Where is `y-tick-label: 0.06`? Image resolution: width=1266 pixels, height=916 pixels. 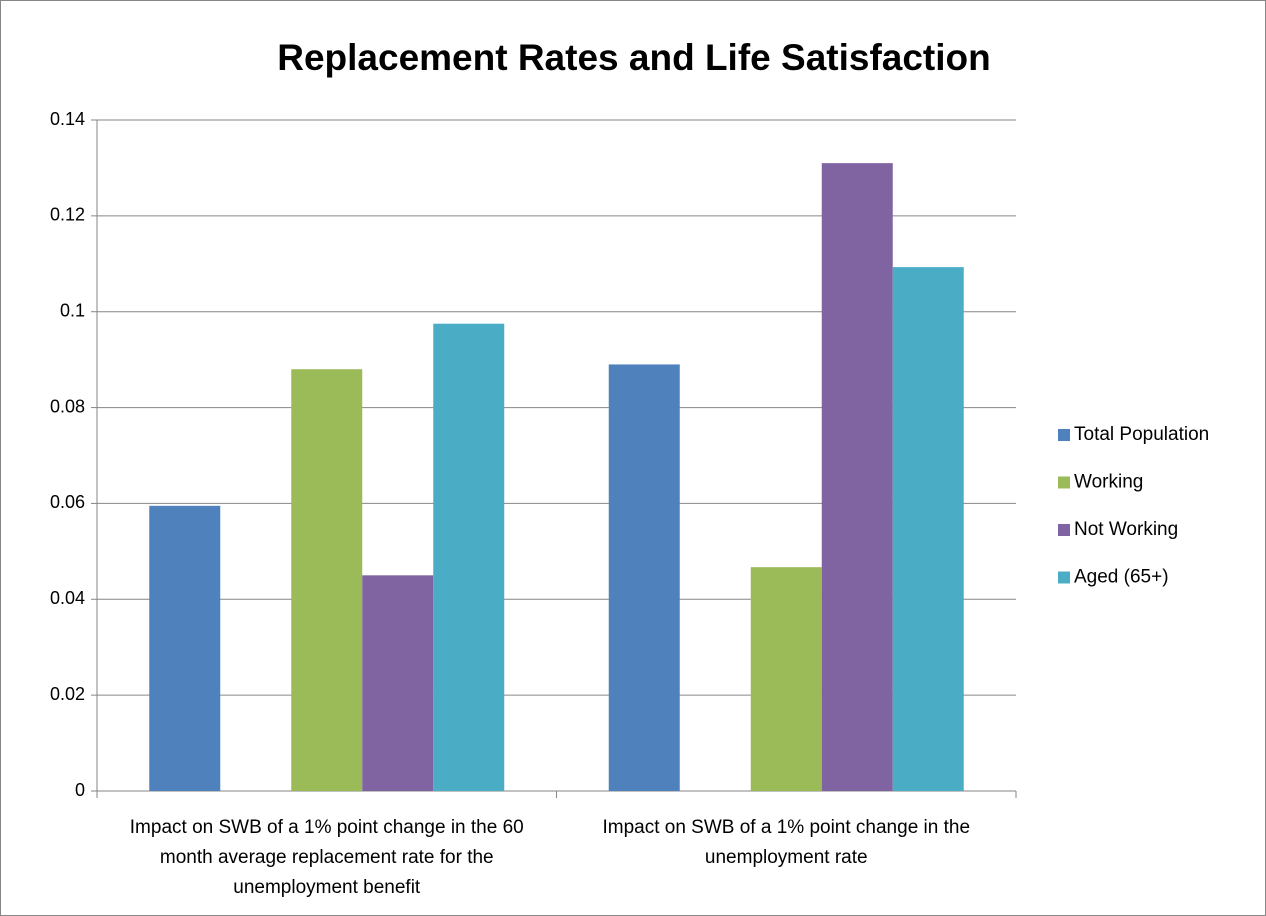
y-tick-label: 0.06 is located at coordinates (67, 502).